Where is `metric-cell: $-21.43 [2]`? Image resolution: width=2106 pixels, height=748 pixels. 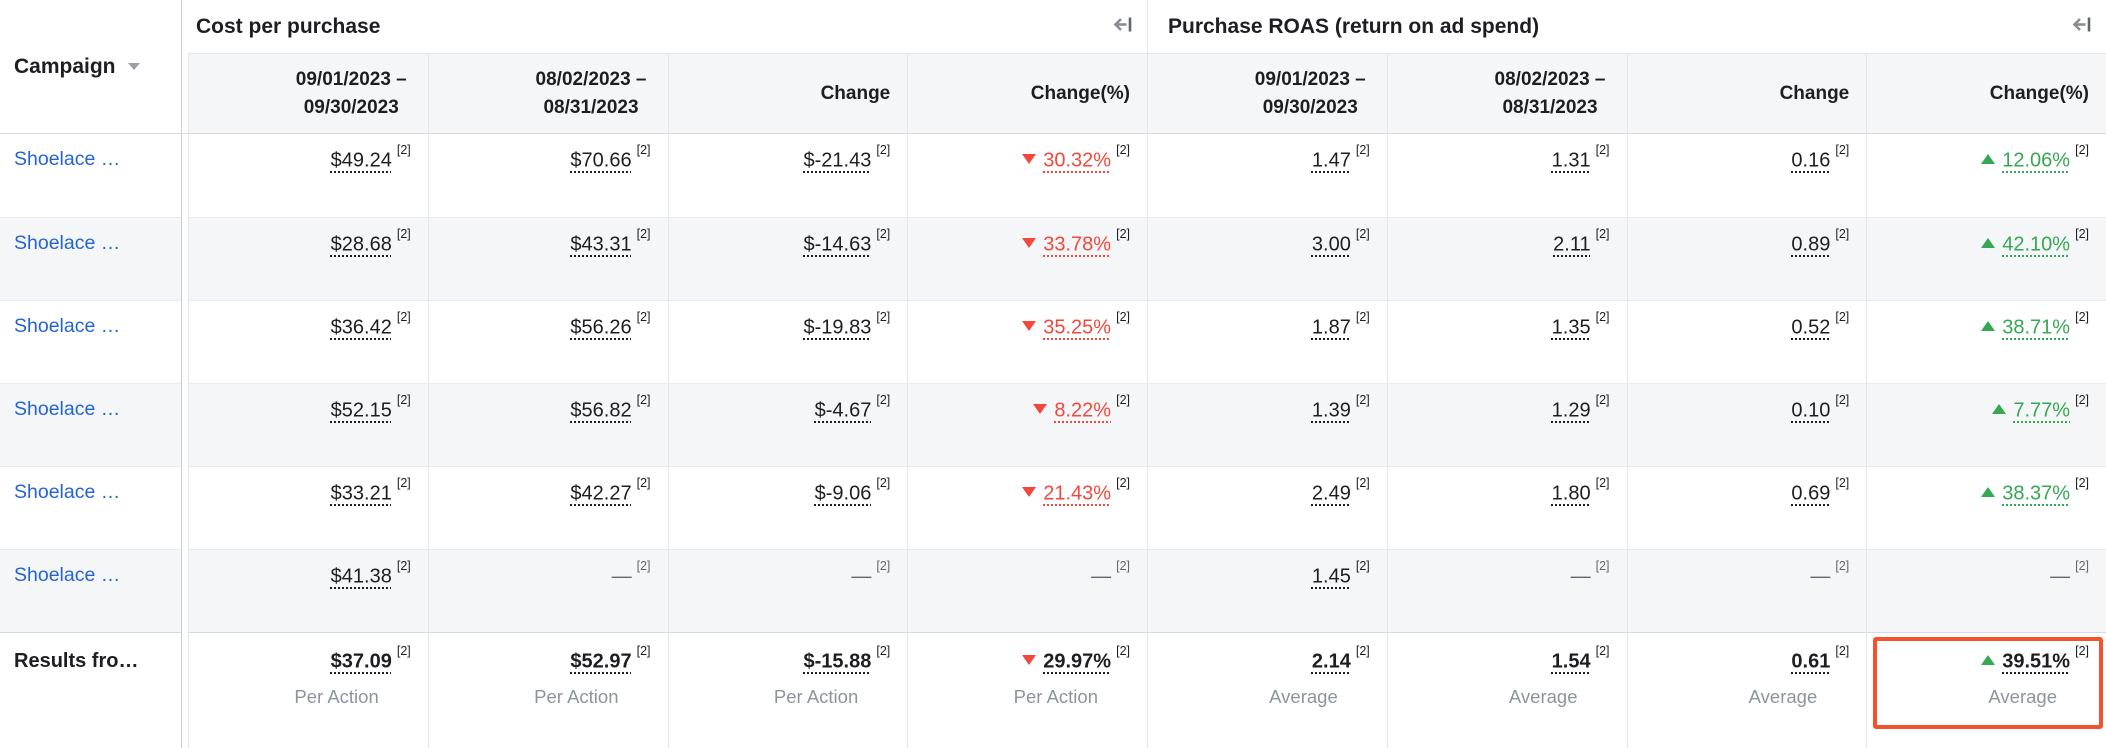
metric-cell: $-21.43 [2] is located at coordinates (787, 175).